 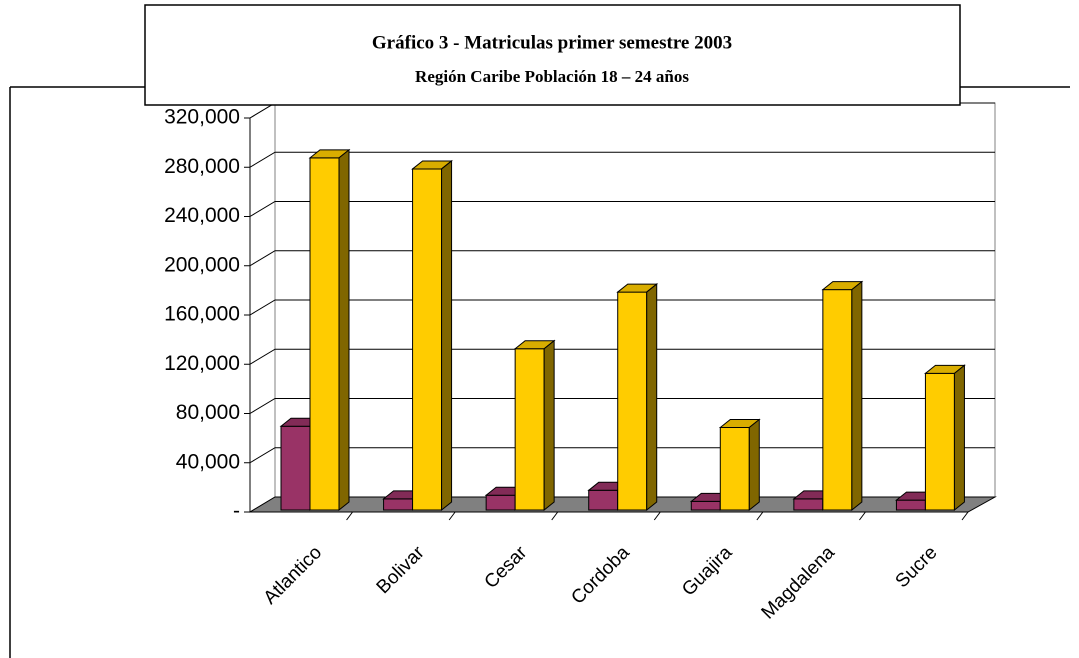 What do you see at coordinates (506, 567) in the screenshot?
I see `x-tick-label: Cesar` at bounding box center [506, 567].